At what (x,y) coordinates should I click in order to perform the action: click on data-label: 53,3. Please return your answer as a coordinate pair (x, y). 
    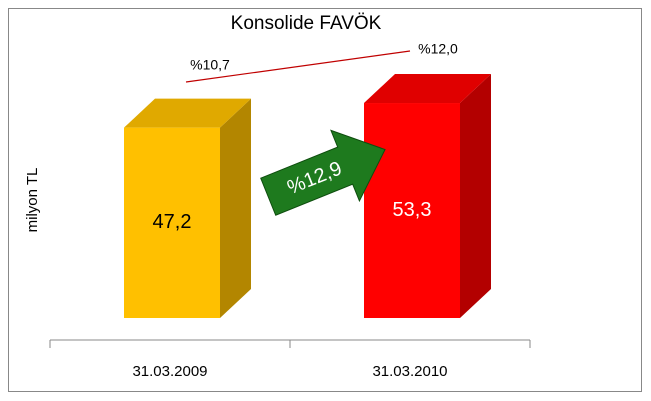
    Looking at the image, I should click on (412, 210).